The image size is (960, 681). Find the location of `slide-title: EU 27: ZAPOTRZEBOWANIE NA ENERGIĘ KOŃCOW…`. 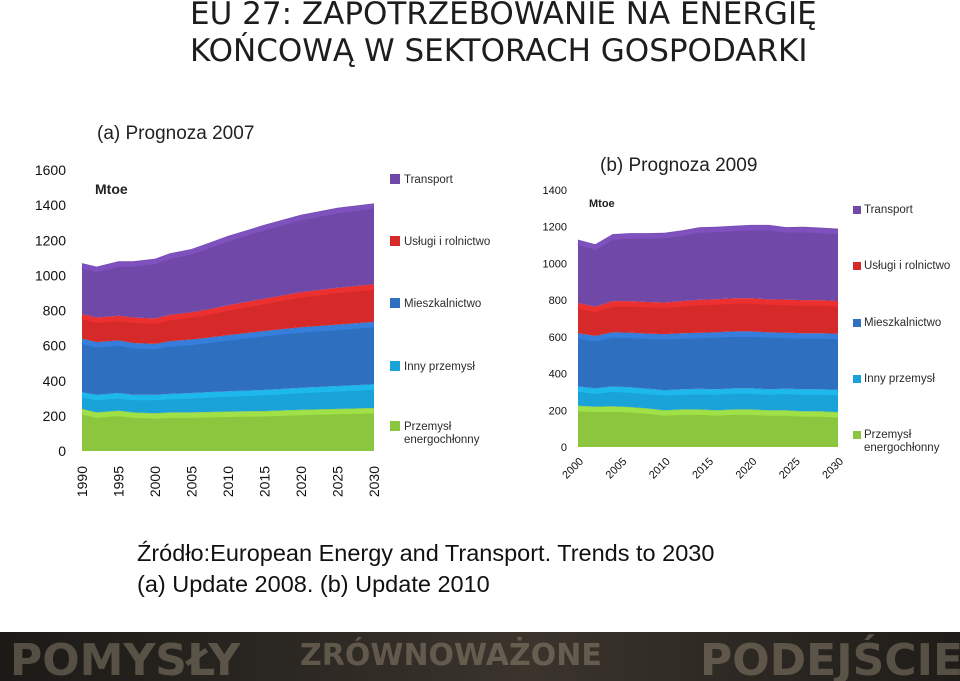

slide-title: EU 27: ZAPOTRZEBOWANIE NA ENERGIĘ KOŃCOW… is located at coordinates (550, 35).